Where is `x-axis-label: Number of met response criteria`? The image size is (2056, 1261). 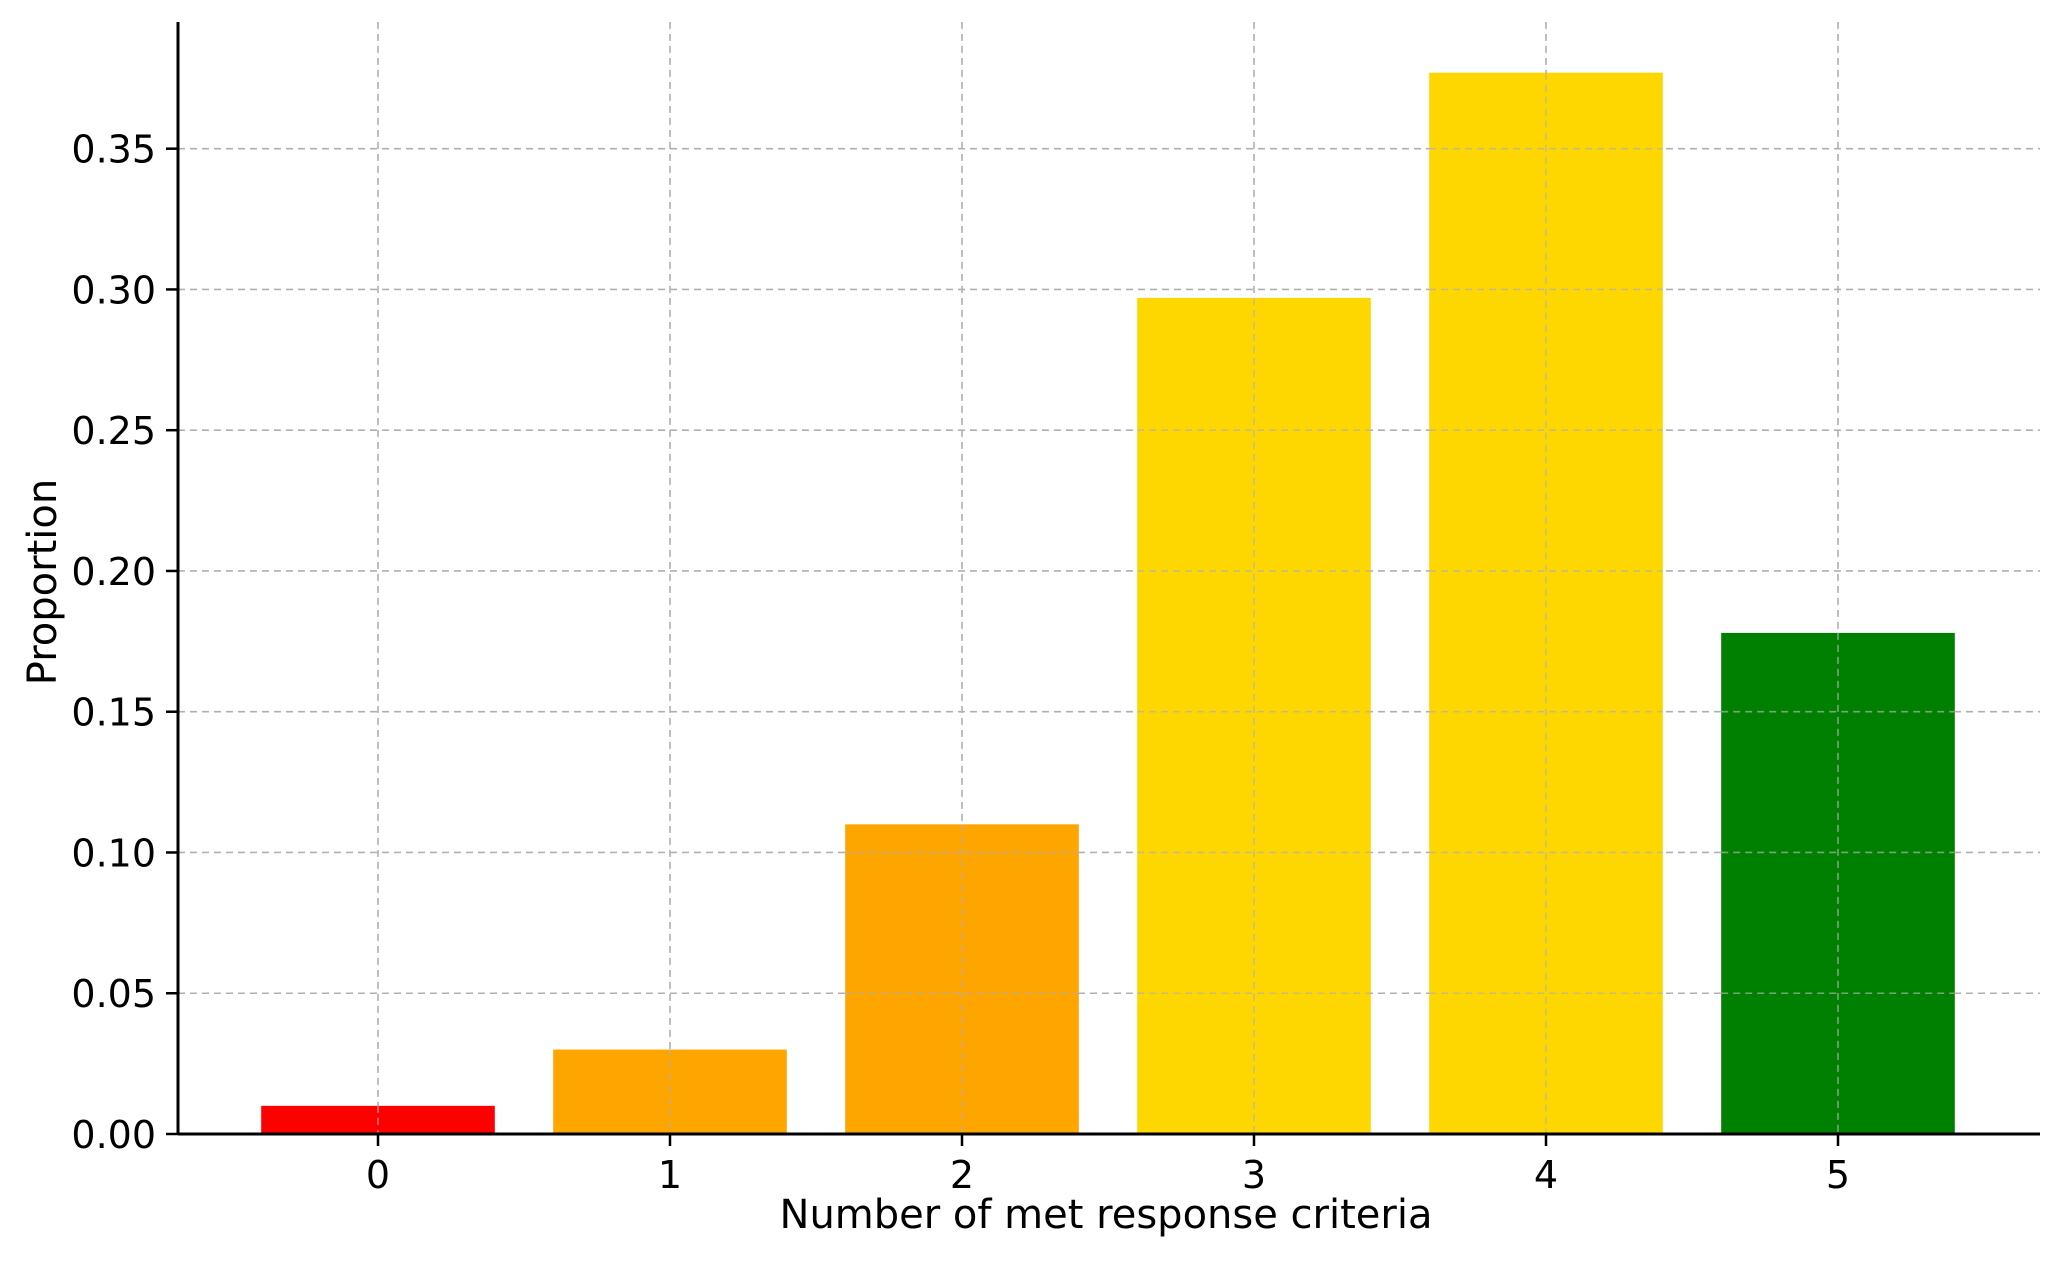
x-axis-label: Number of met response criteria is located at coordinates (1106, 1215).